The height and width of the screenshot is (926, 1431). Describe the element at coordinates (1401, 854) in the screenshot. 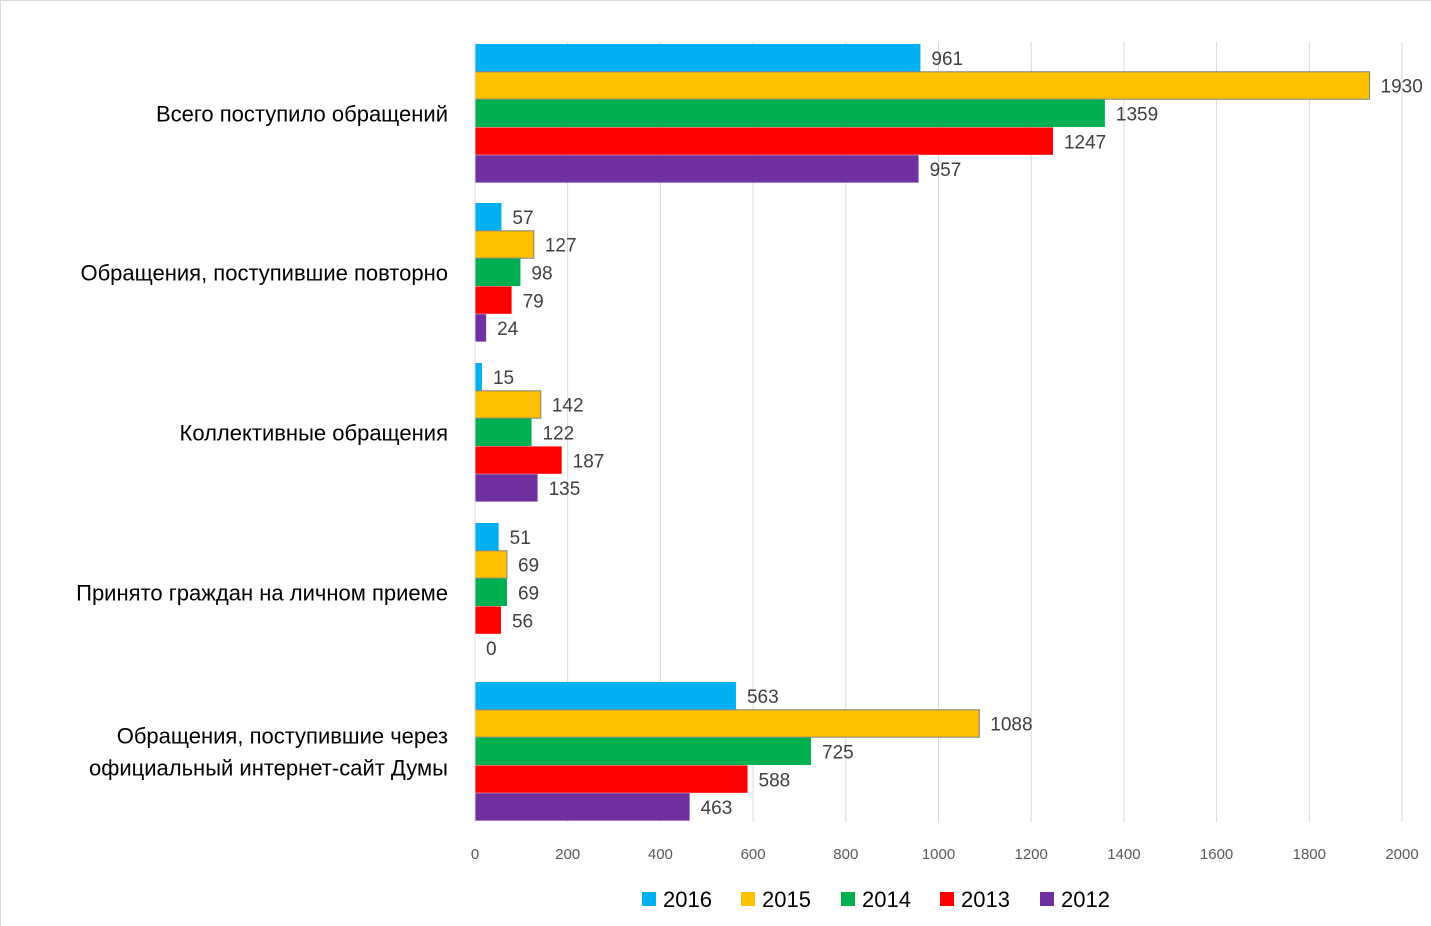

I see `x-tick-label: 2000` at that location.